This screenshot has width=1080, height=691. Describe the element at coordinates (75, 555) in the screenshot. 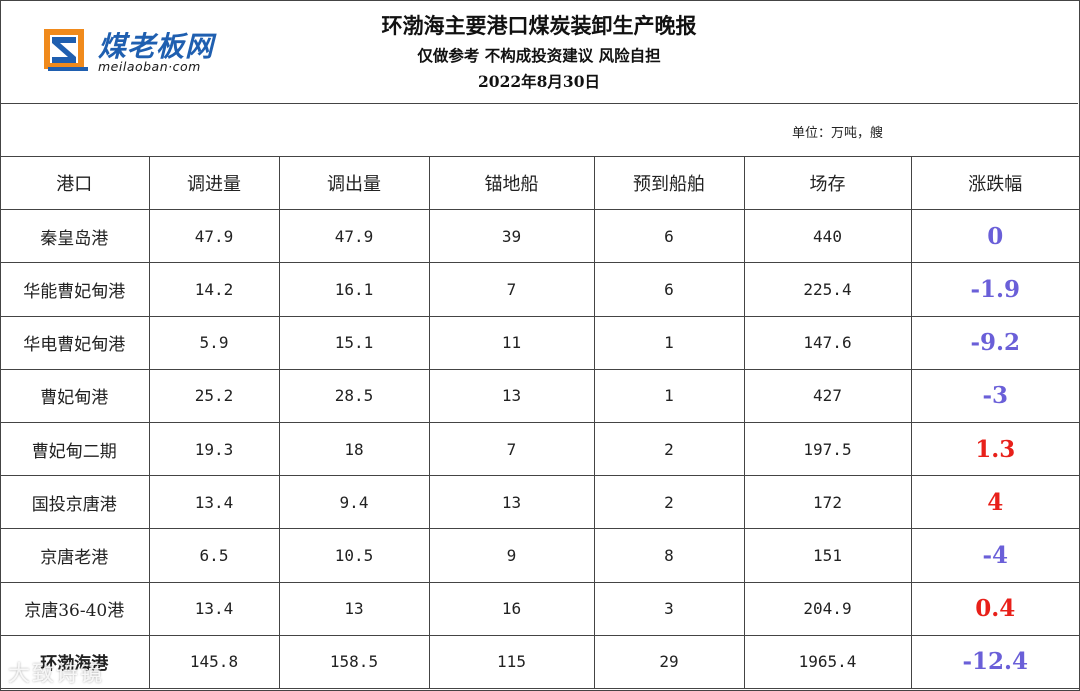

I see `cell-port: 京唐老港` at that location.